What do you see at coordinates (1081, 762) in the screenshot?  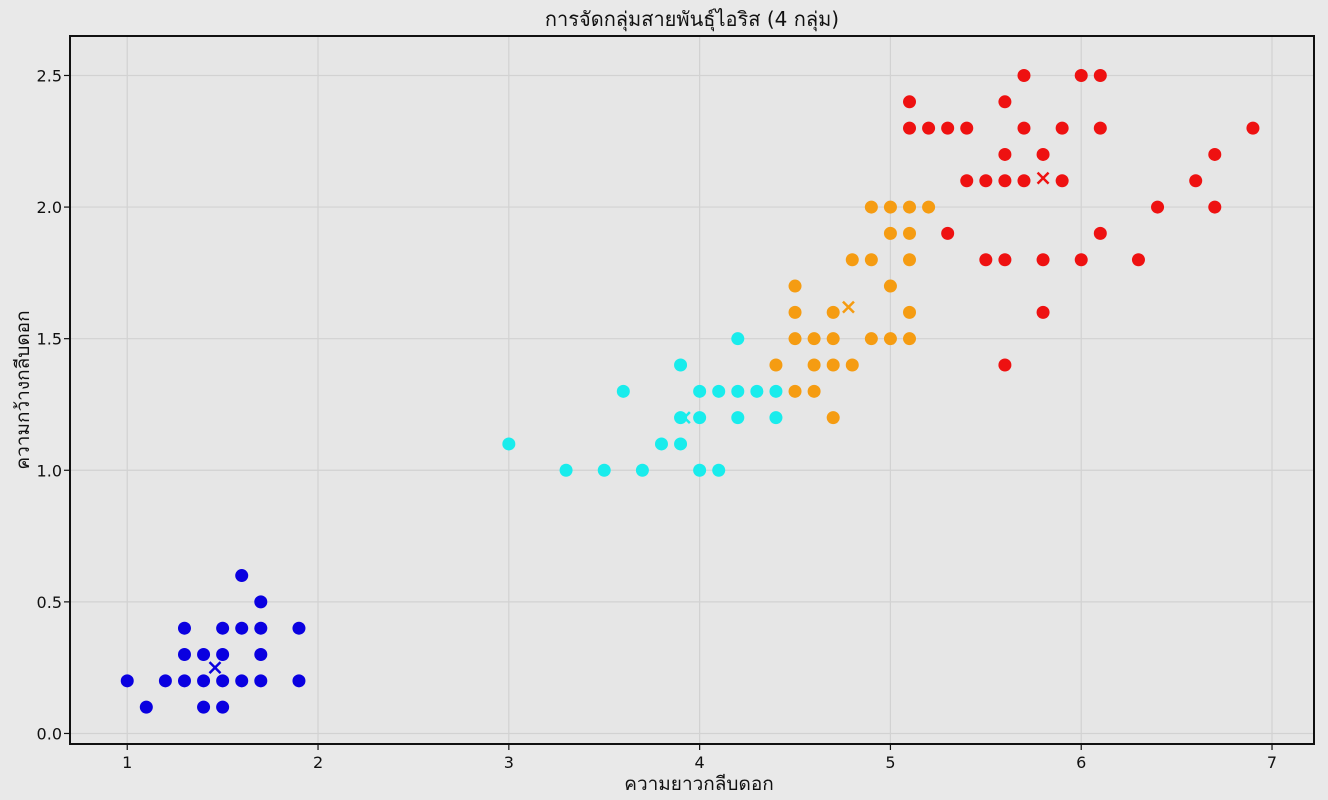 I see `x-tick-label: 6` at bounding box center [1081, 762].